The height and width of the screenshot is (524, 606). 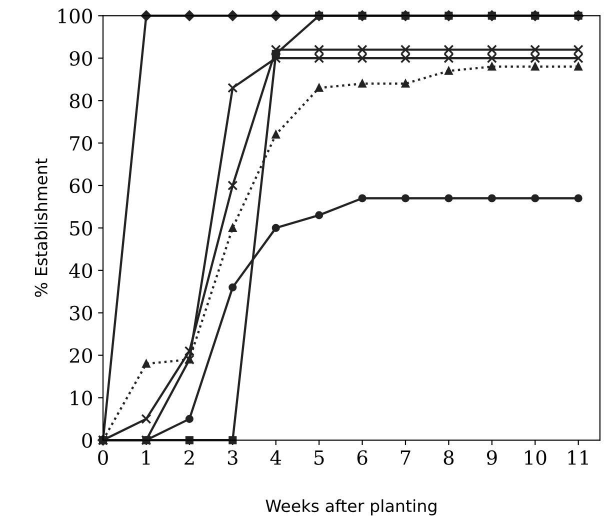 What do you see at coordinates (81, 101) in the screenshot?
I see `y-tick-label: 80` at bounding box center [81, 101].